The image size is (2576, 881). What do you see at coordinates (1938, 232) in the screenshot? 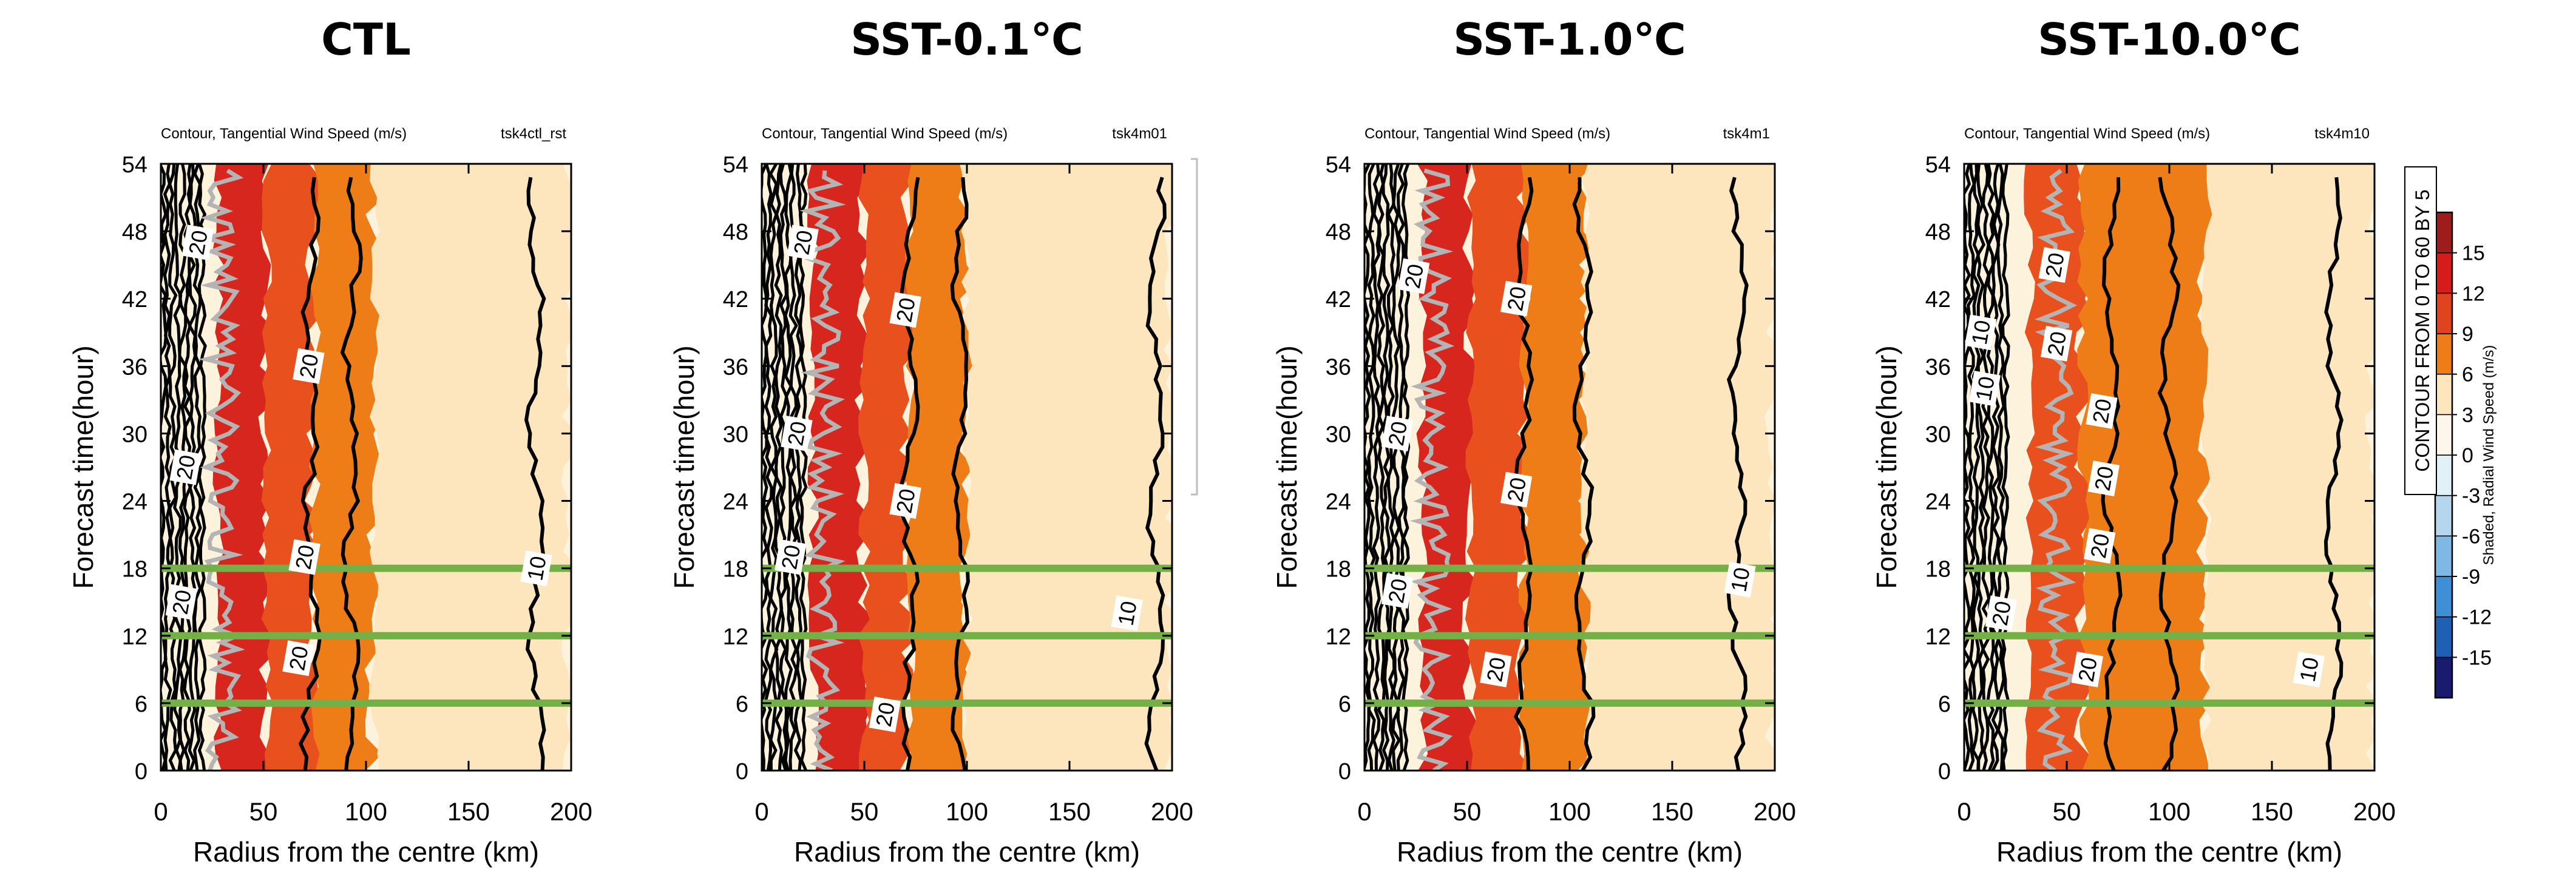
I see `y-tick-label: 48` at bounding box center [1938, 232].